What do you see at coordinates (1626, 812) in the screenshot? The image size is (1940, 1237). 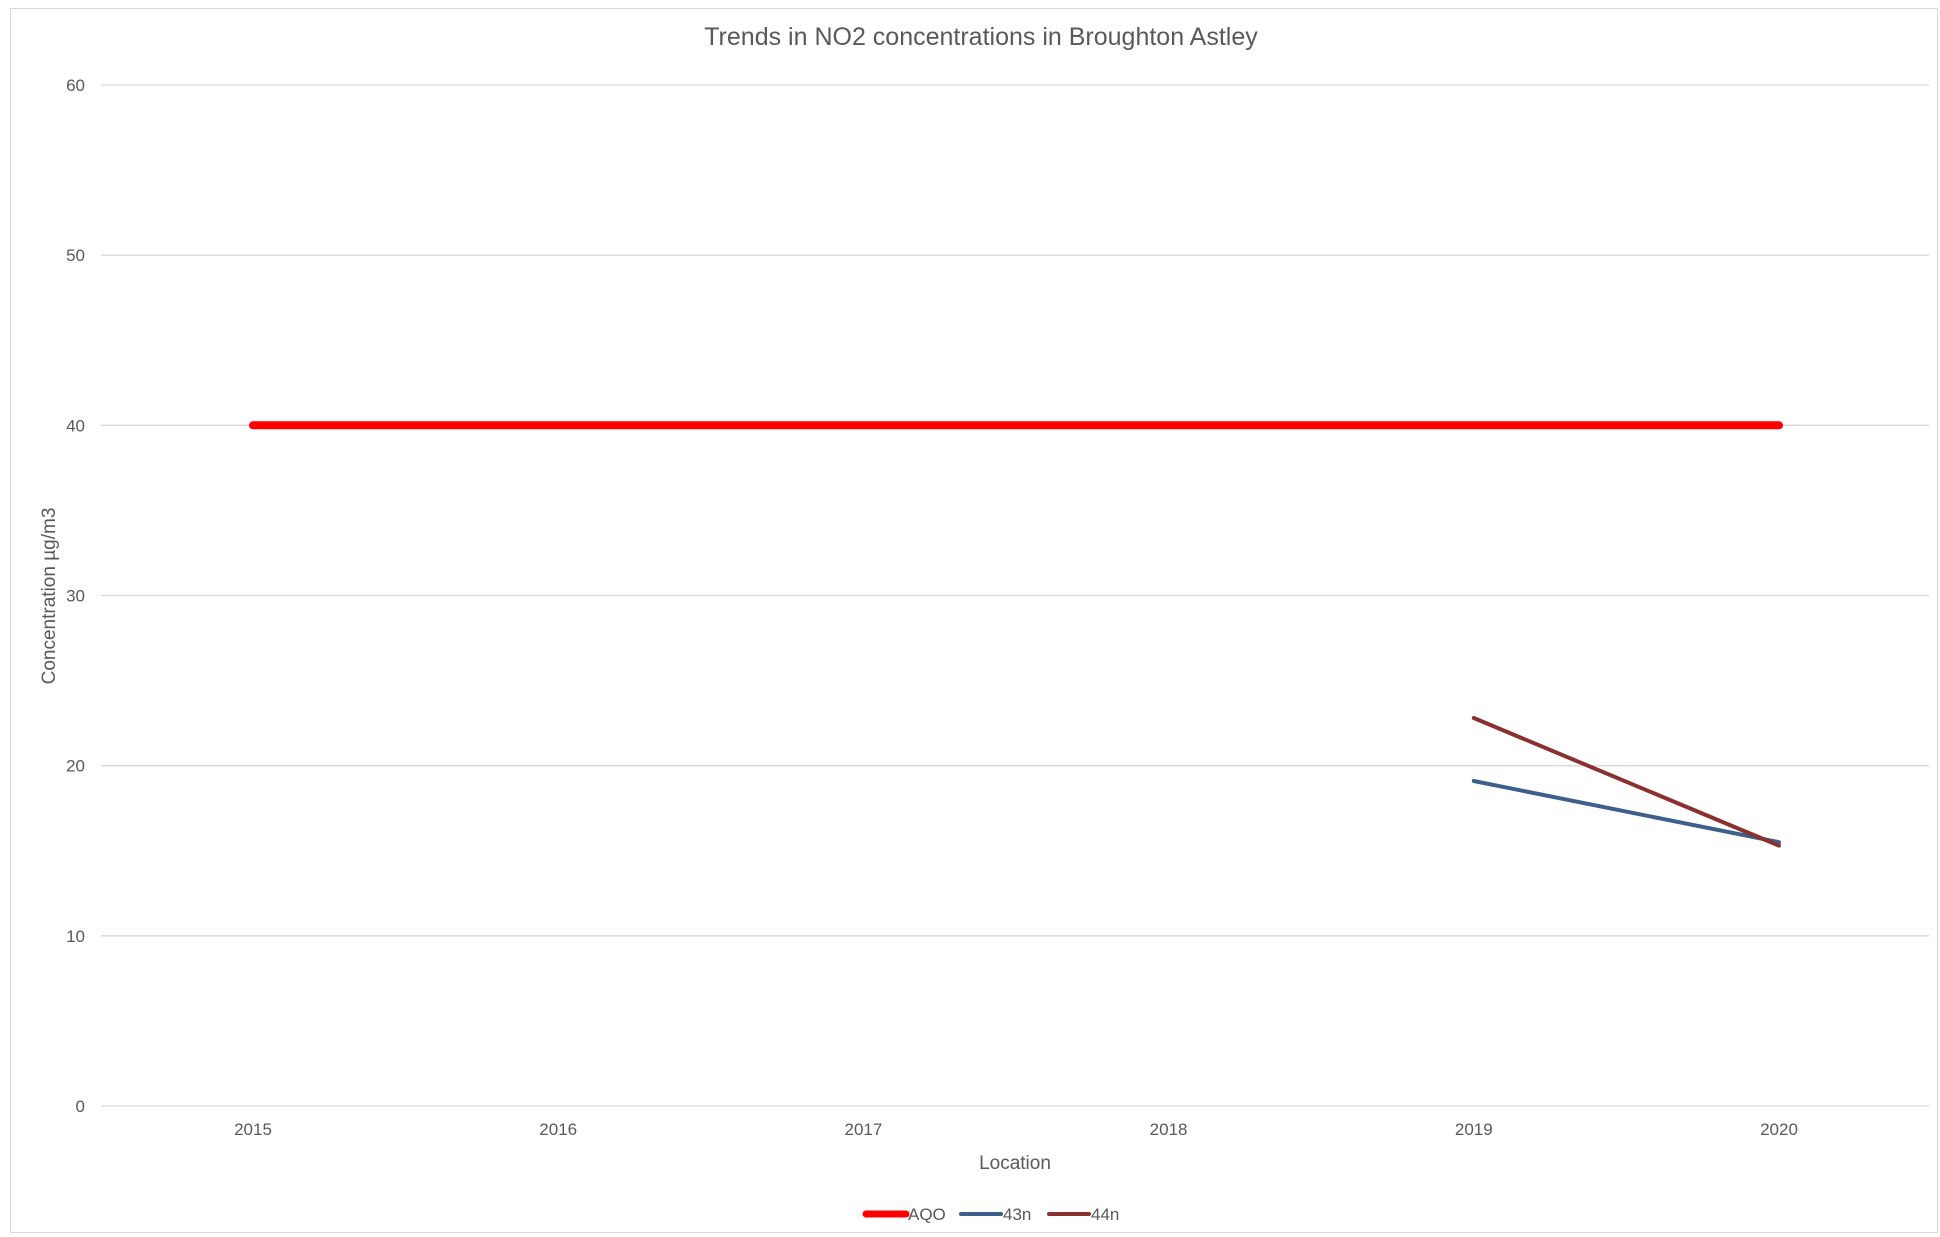 I see `series-line-43n` at bounding box center [1626, 812].